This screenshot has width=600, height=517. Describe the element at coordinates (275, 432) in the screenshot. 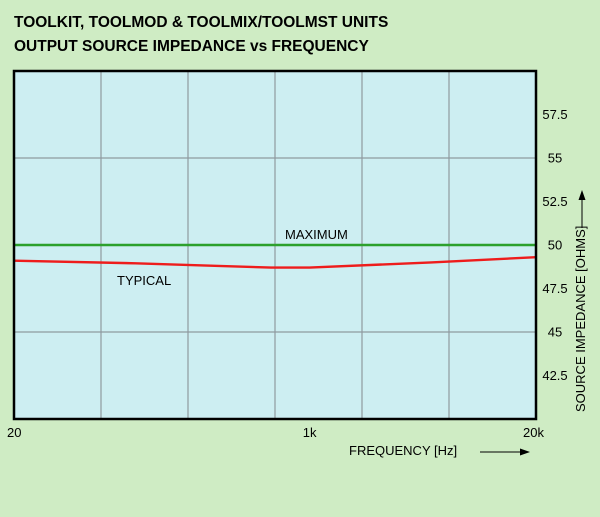

I see `x-tick-labels: 20 1k 20k` at that location.